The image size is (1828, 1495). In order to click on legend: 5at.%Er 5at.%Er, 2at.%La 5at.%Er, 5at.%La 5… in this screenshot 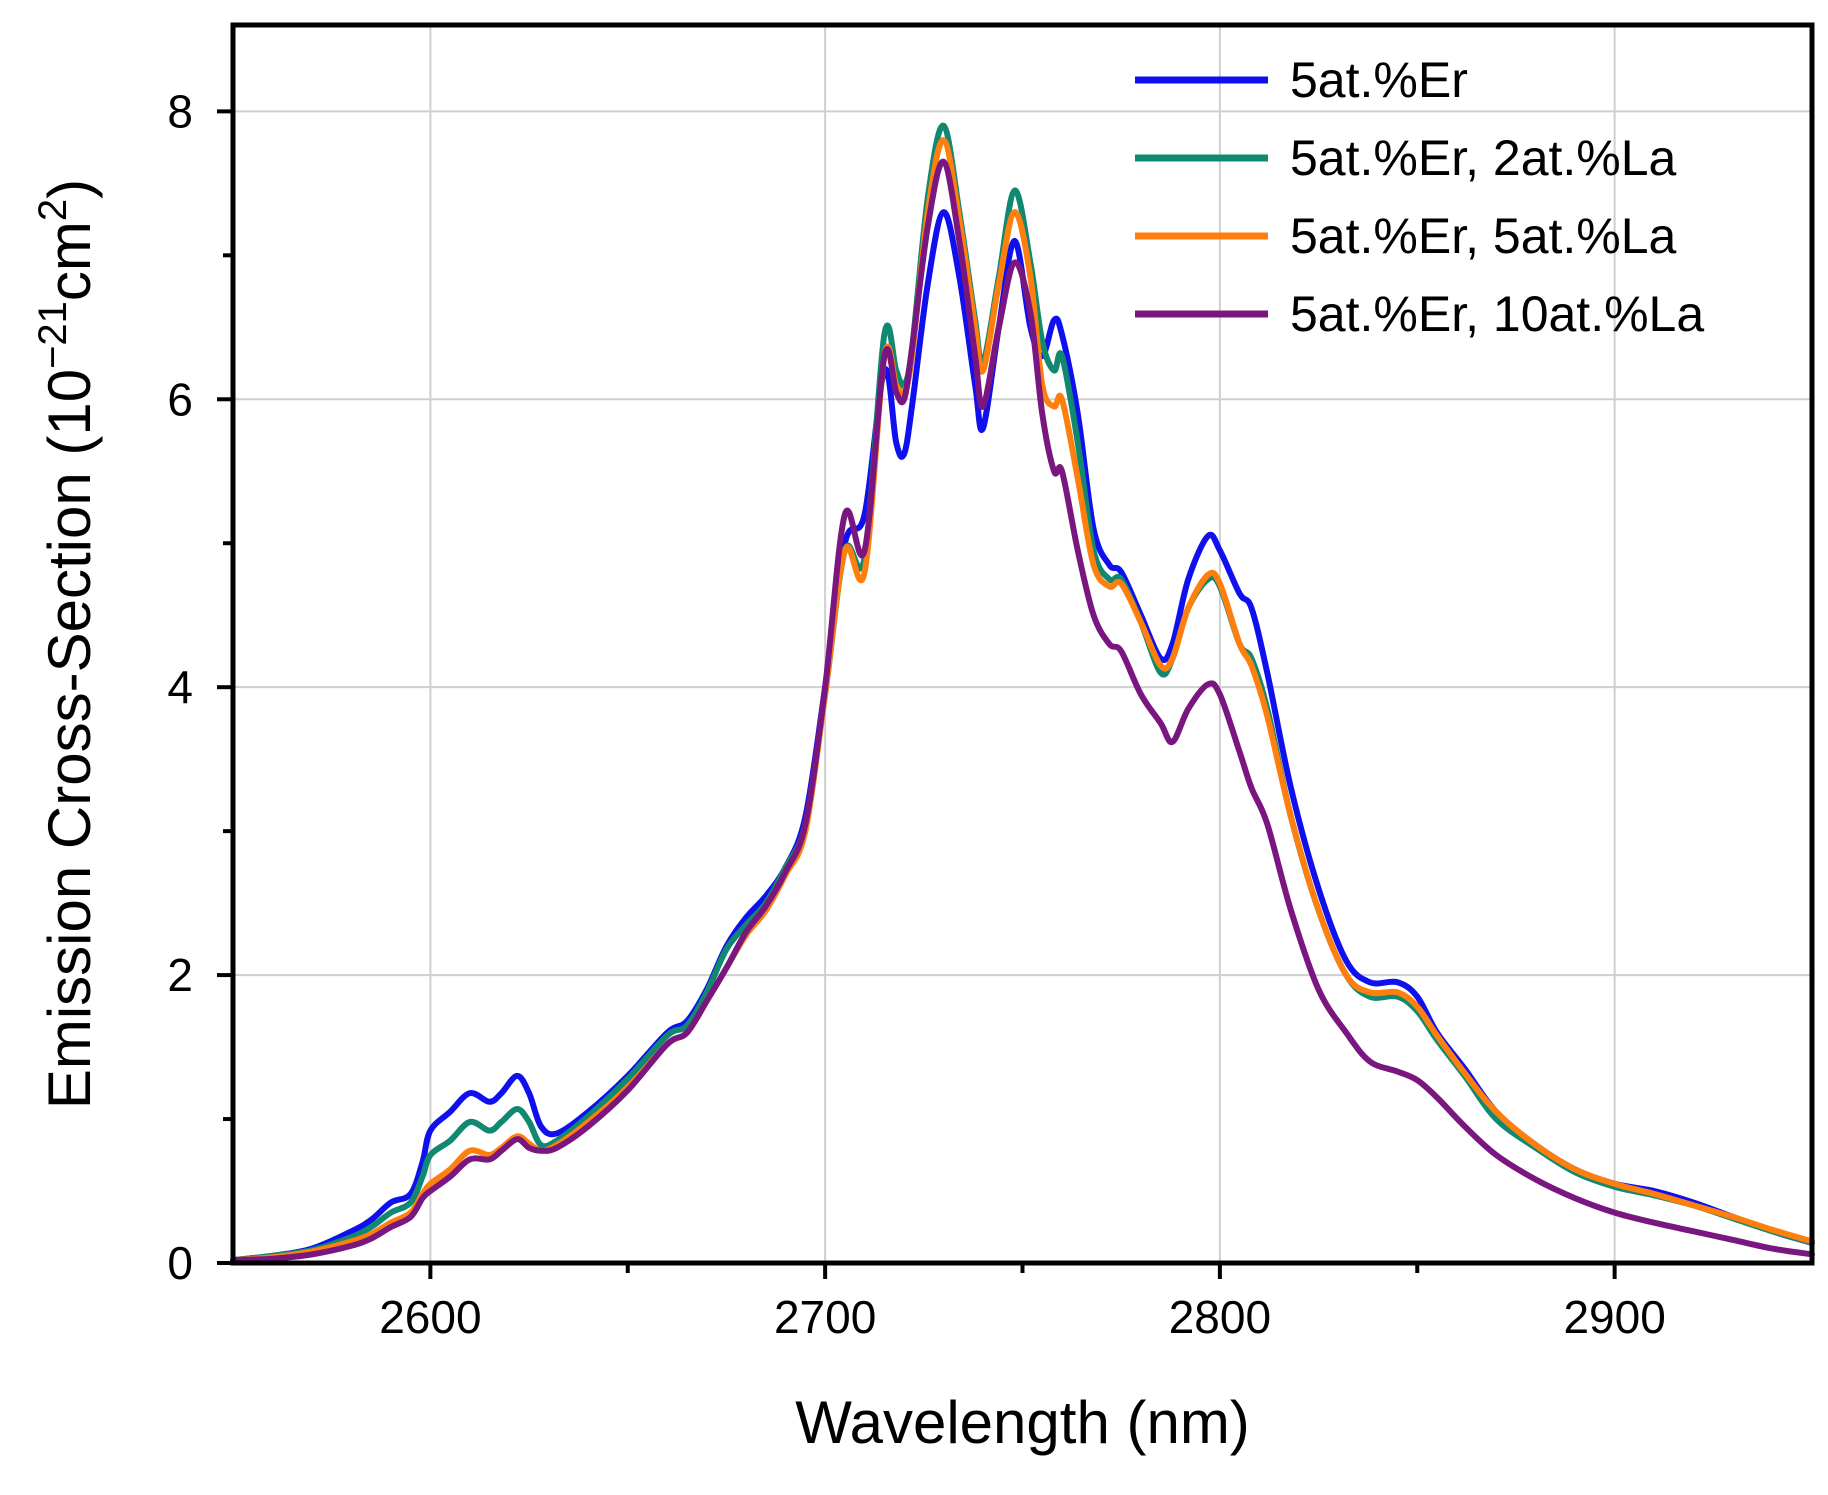, I will do `click(1419, 197)`.